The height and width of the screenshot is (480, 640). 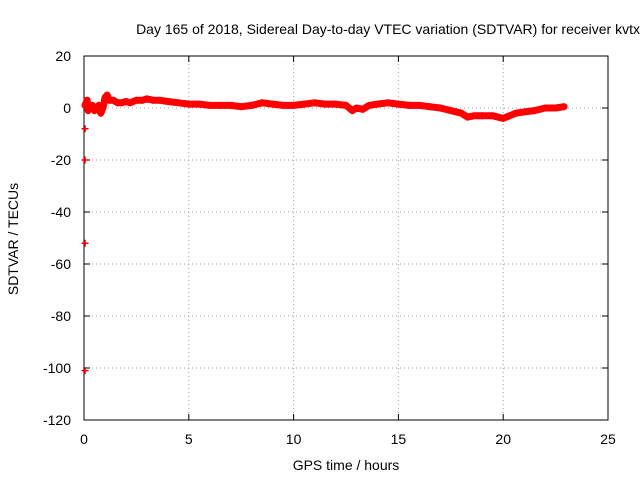 I want to click on y-tick-label: -60, so click(x=61, y=264).